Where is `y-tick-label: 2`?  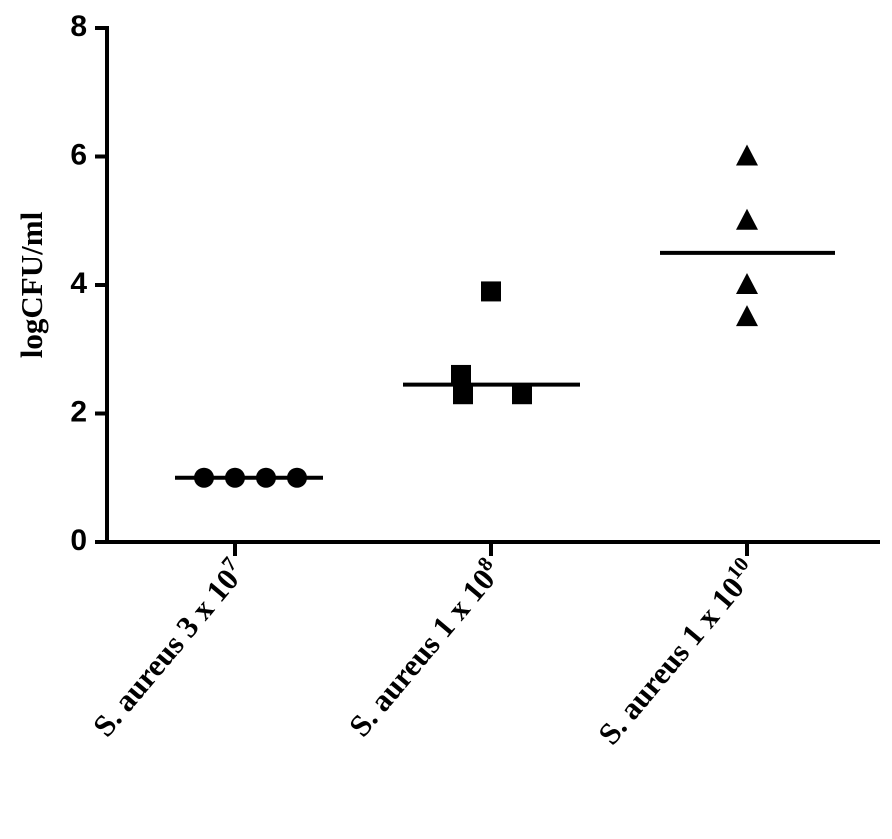 y-tick-label: 2 is located at coordinates (78, 411).